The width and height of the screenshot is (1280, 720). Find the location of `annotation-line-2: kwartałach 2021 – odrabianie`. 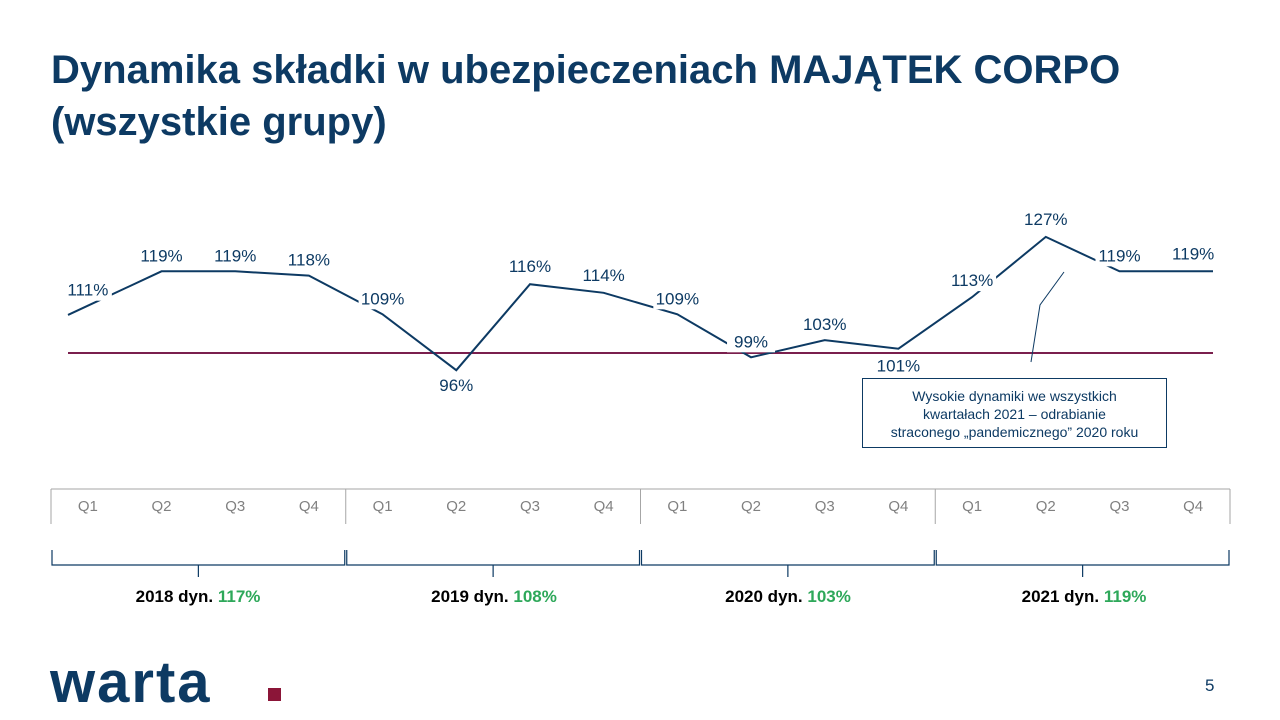

annotation-line-2: kwartałach 2021 – odrabianie is located at coordinates (1014, 414).